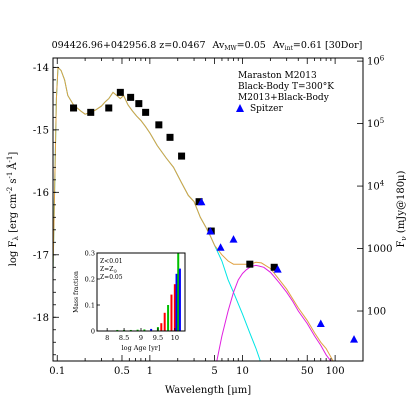 The image size is (415, 415). What do you see at coordinates (90, 254) in the screenshot?
I see `inset-y-tick-label: 0.3` at bounding box center [90, 254].